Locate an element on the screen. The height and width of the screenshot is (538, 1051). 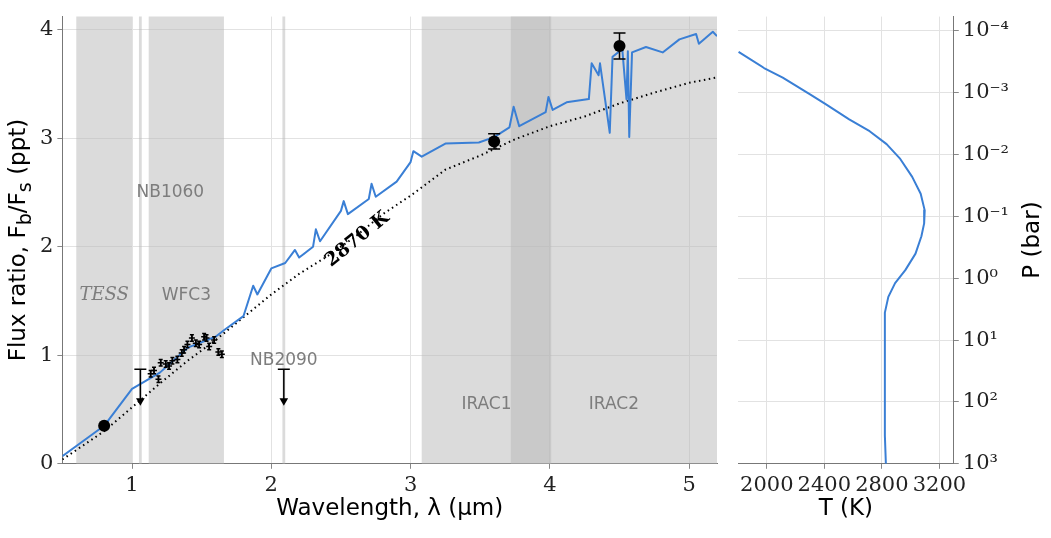
y-tick-label: 2 is located at coordinates (46, 245).